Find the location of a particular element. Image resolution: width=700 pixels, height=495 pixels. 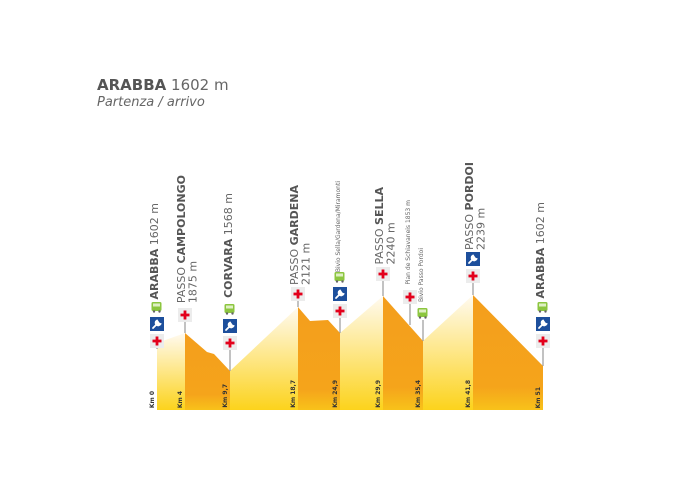

km-label: Km 4 is located at coordinates (180, 399).